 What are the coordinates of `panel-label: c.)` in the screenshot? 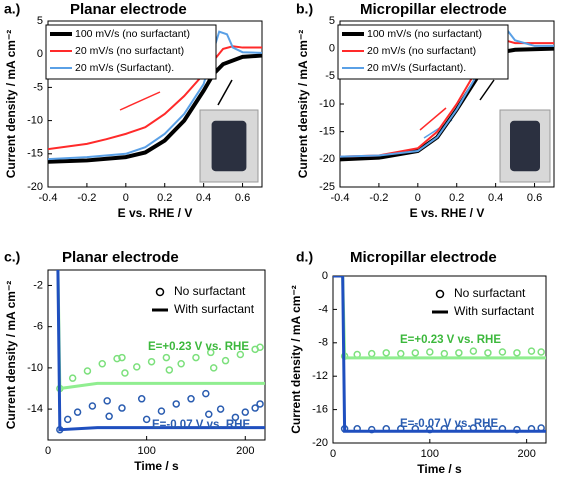 It's located at (12, 257).